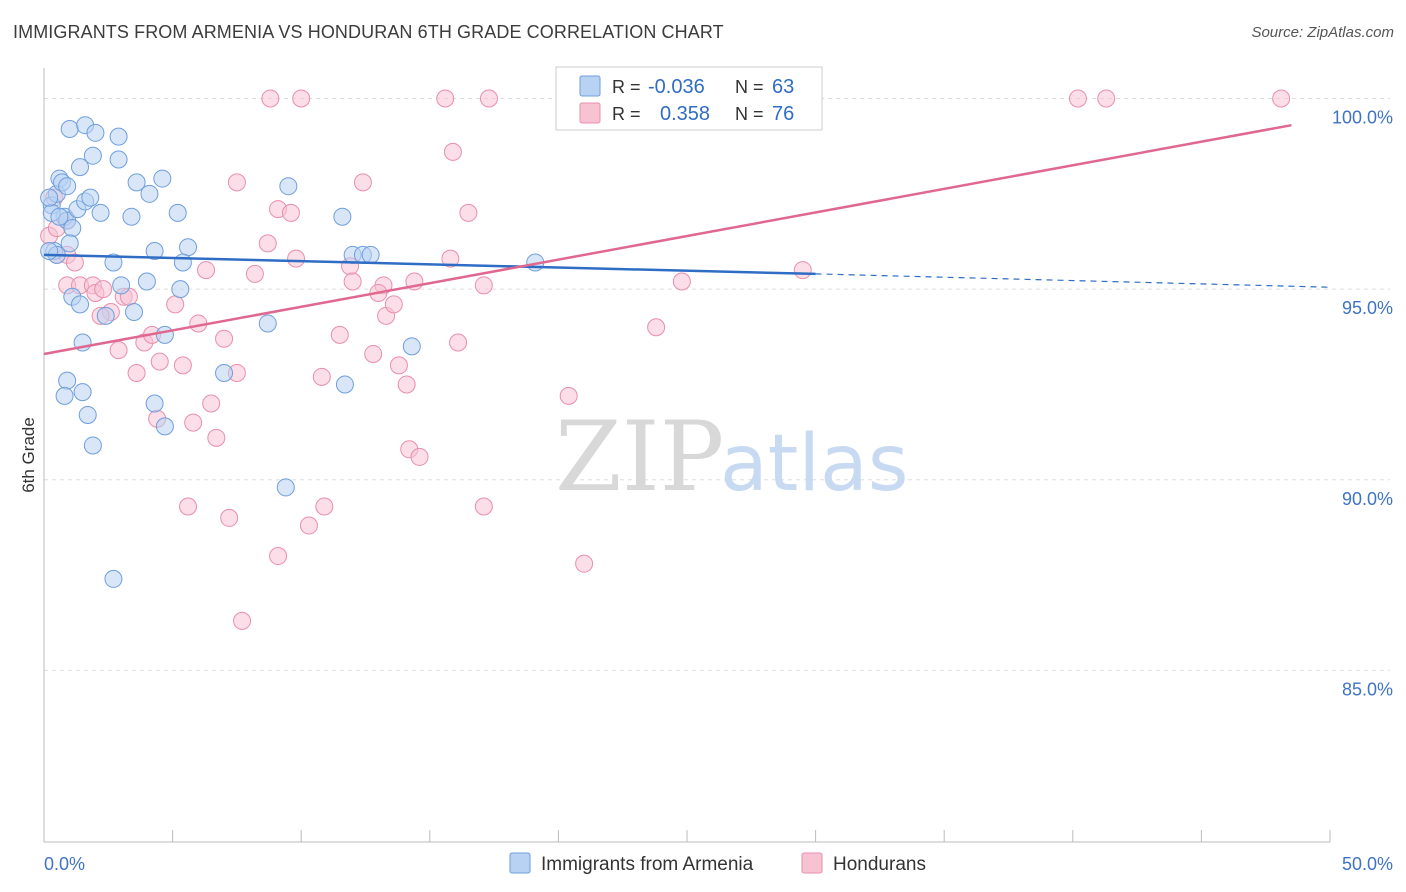 This screenshot has width=1406, height=892. What do you see at coordinates (1362, 118) in the screenshot?
I see `y-tick-label: 100.0%` at bounding box center [1362, 118].